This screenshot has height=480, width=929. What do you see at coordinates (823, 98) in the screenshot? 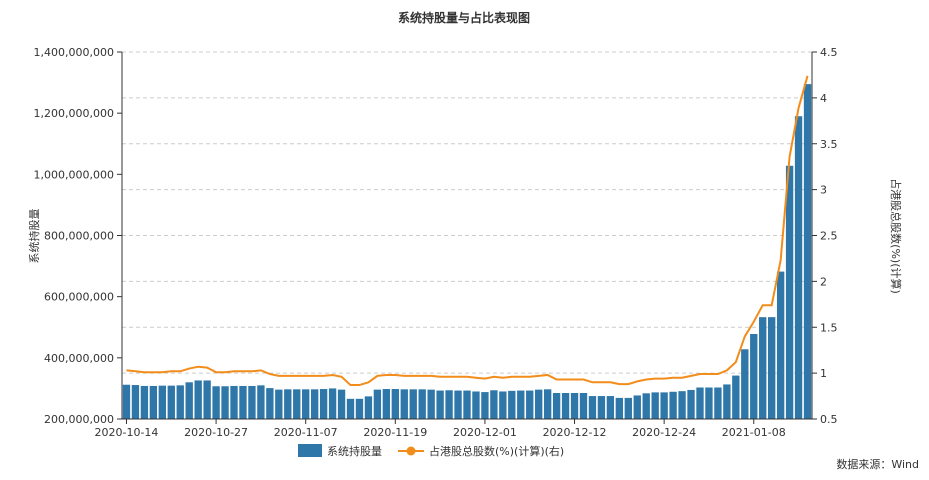
I see `y2-tick-label: 4` at bounding box center [823, 98].